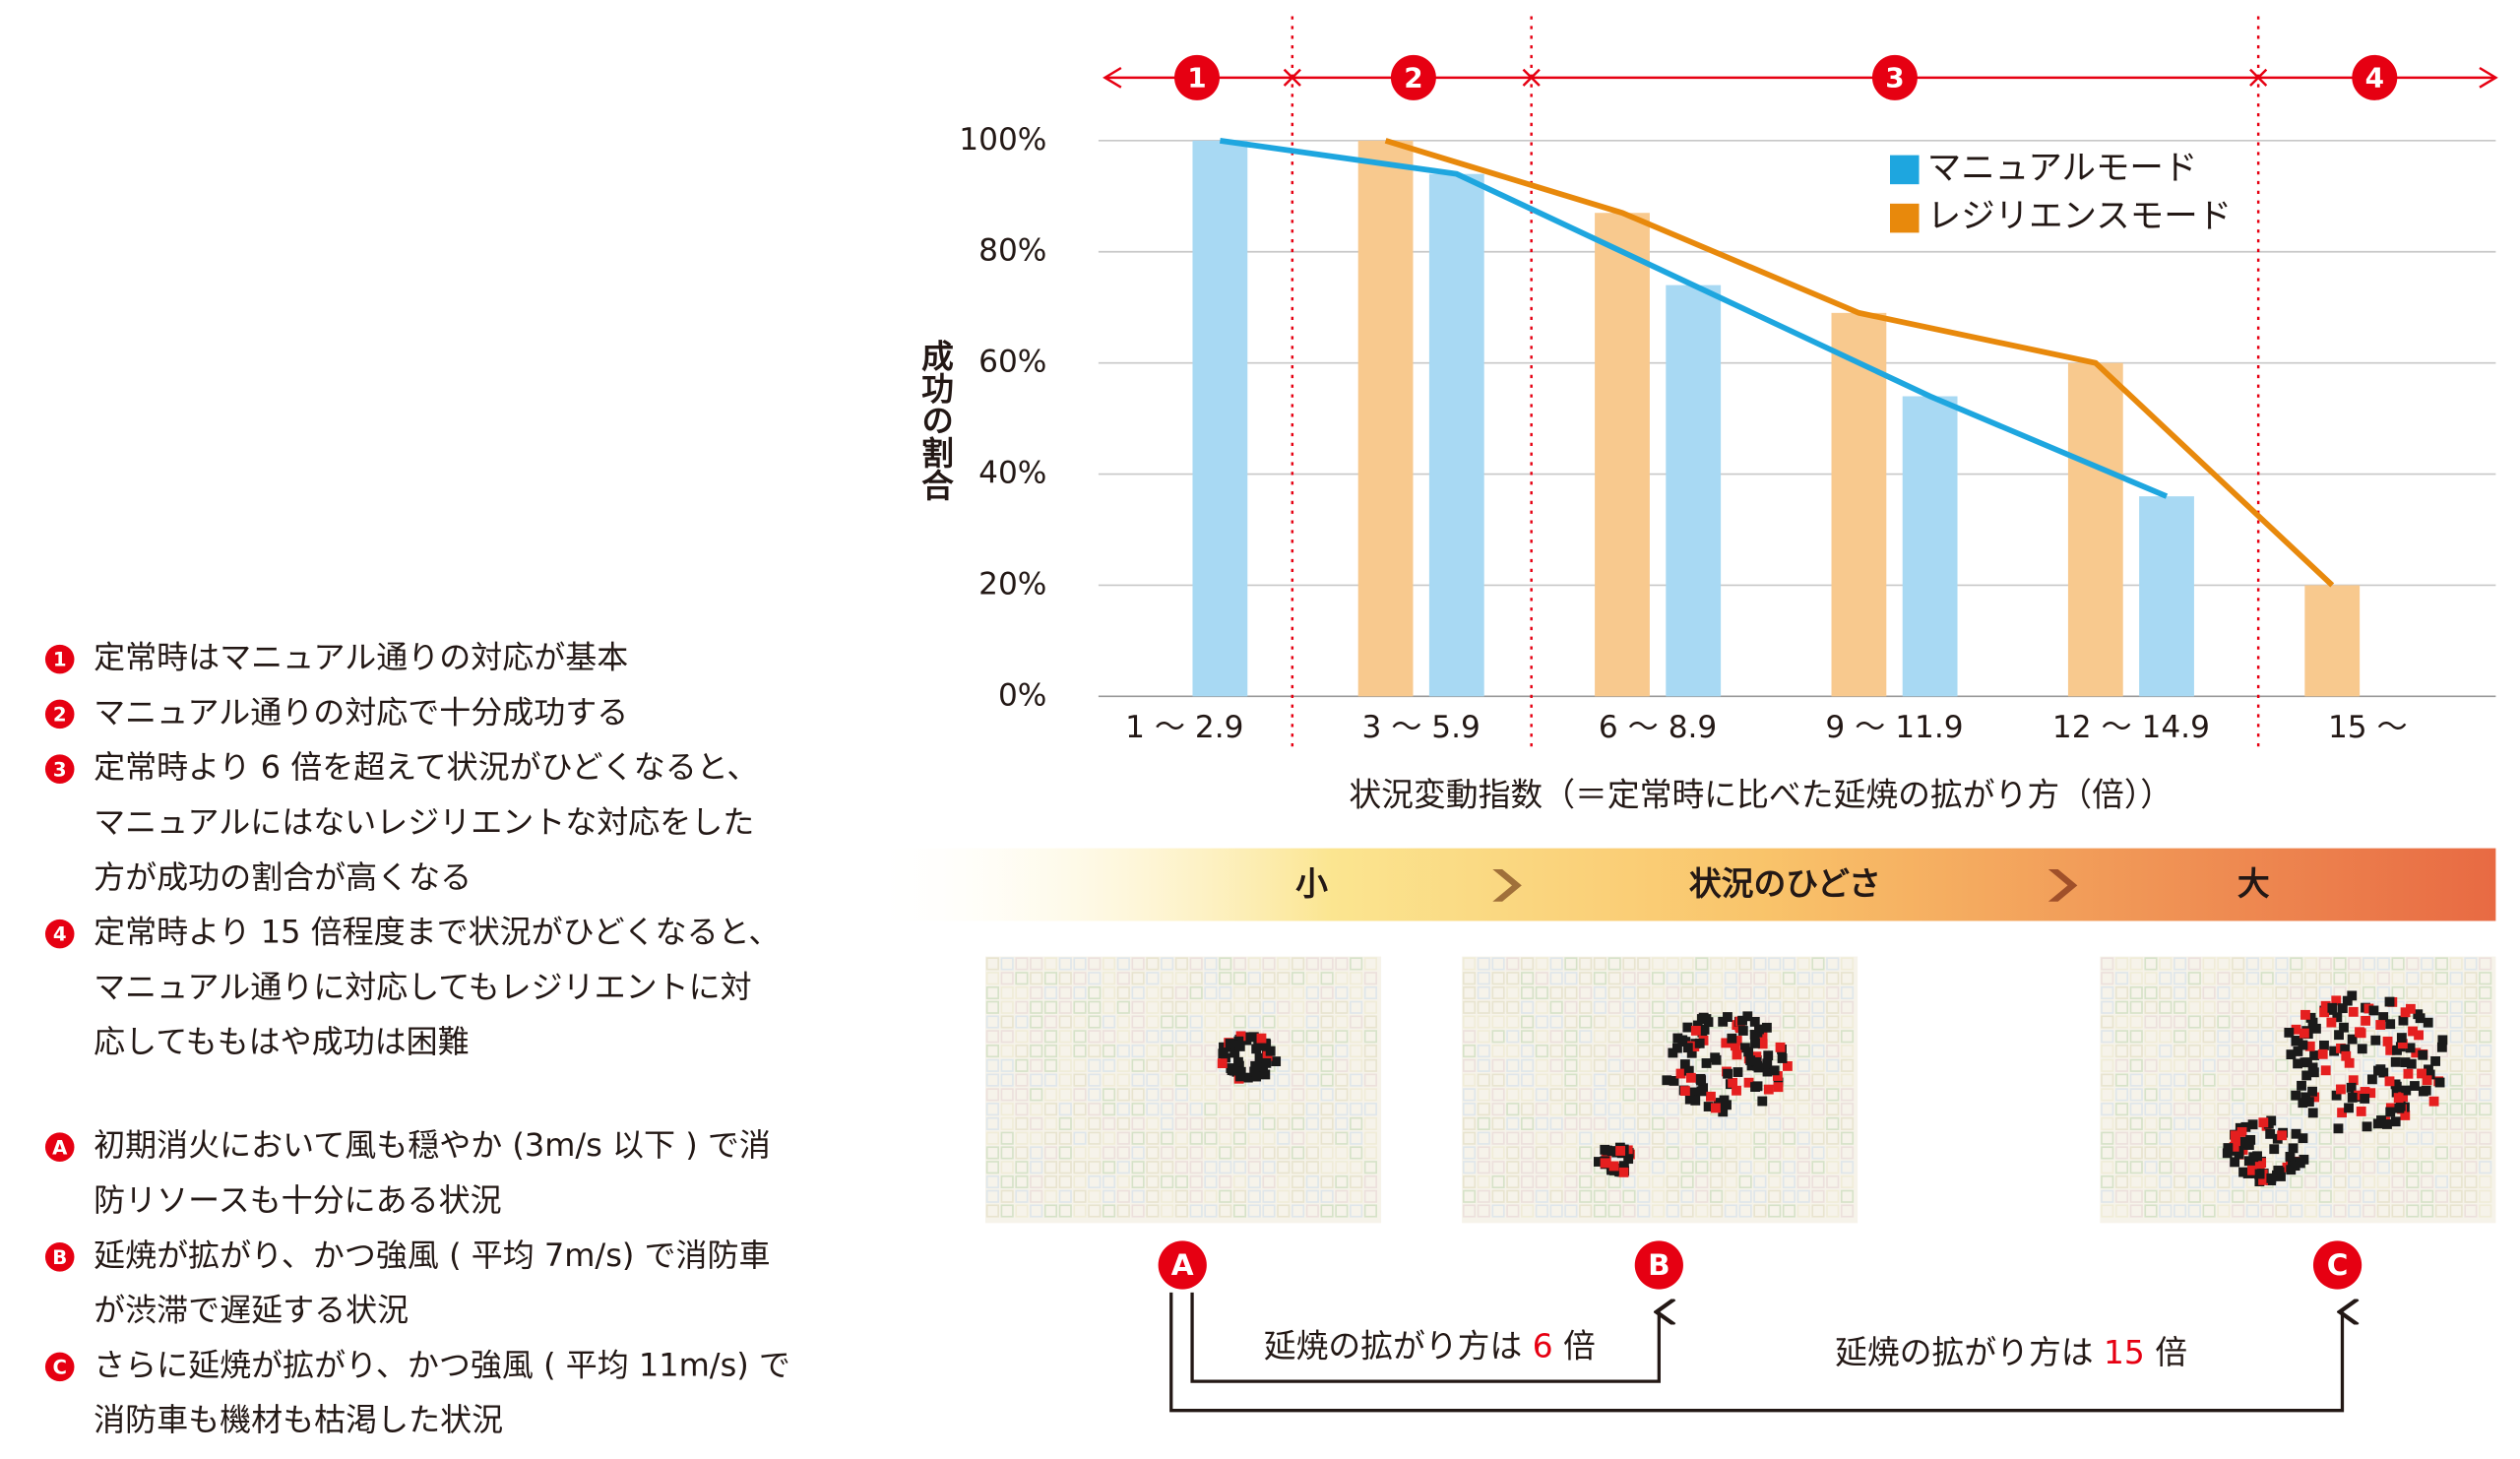 This screenshot has width=2520, height=1459. Describe the element at coordinates (1182, 1265) in the screenshot. I see `scenario-label: A` at that location.